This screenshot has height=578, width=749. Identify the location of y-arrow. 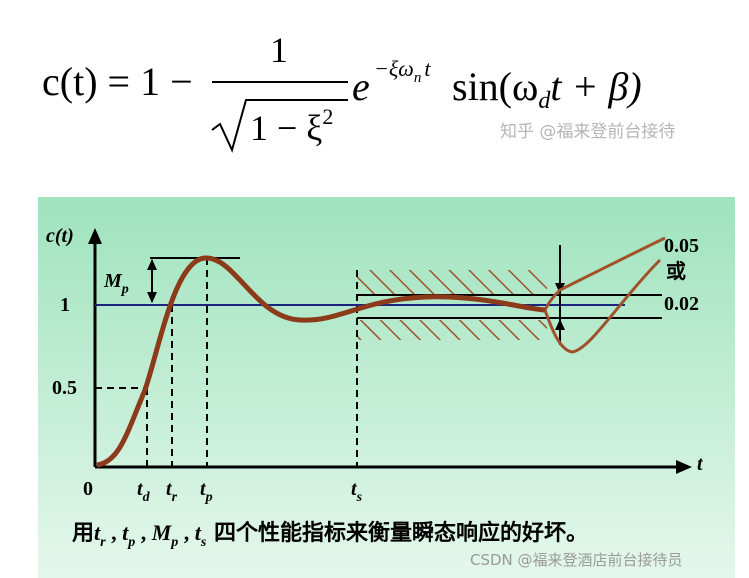
(95, 236).